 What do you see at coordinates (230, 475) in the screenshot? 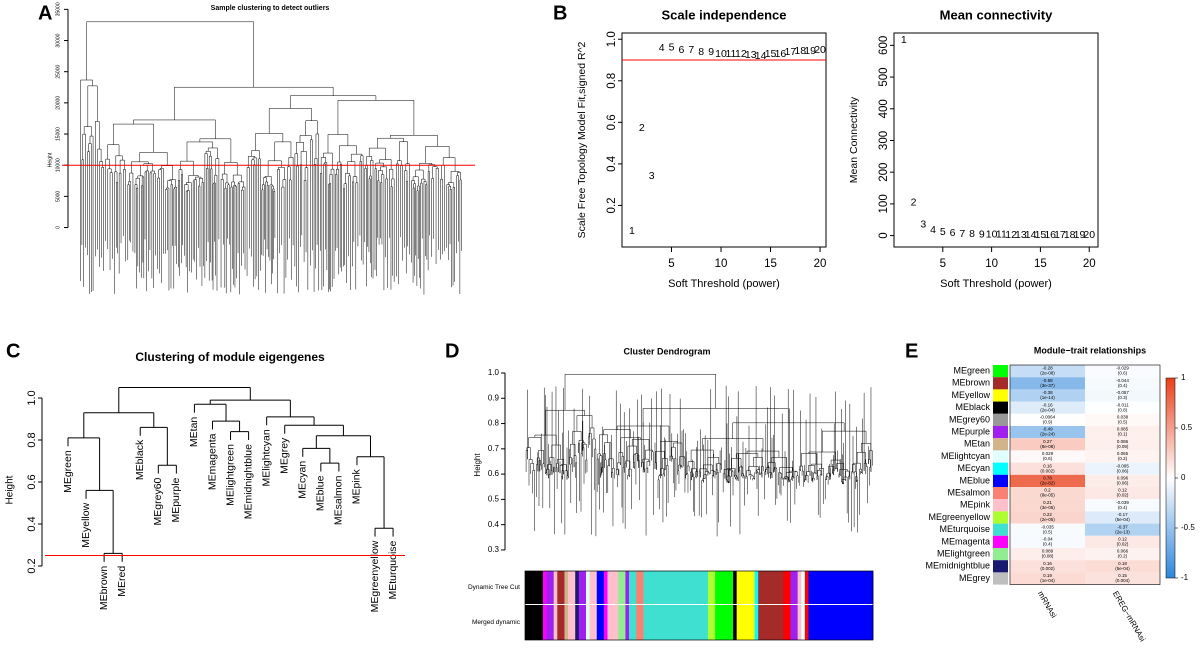
I see `leaf-label: MElightgreen` at bounding box center [230, 475].